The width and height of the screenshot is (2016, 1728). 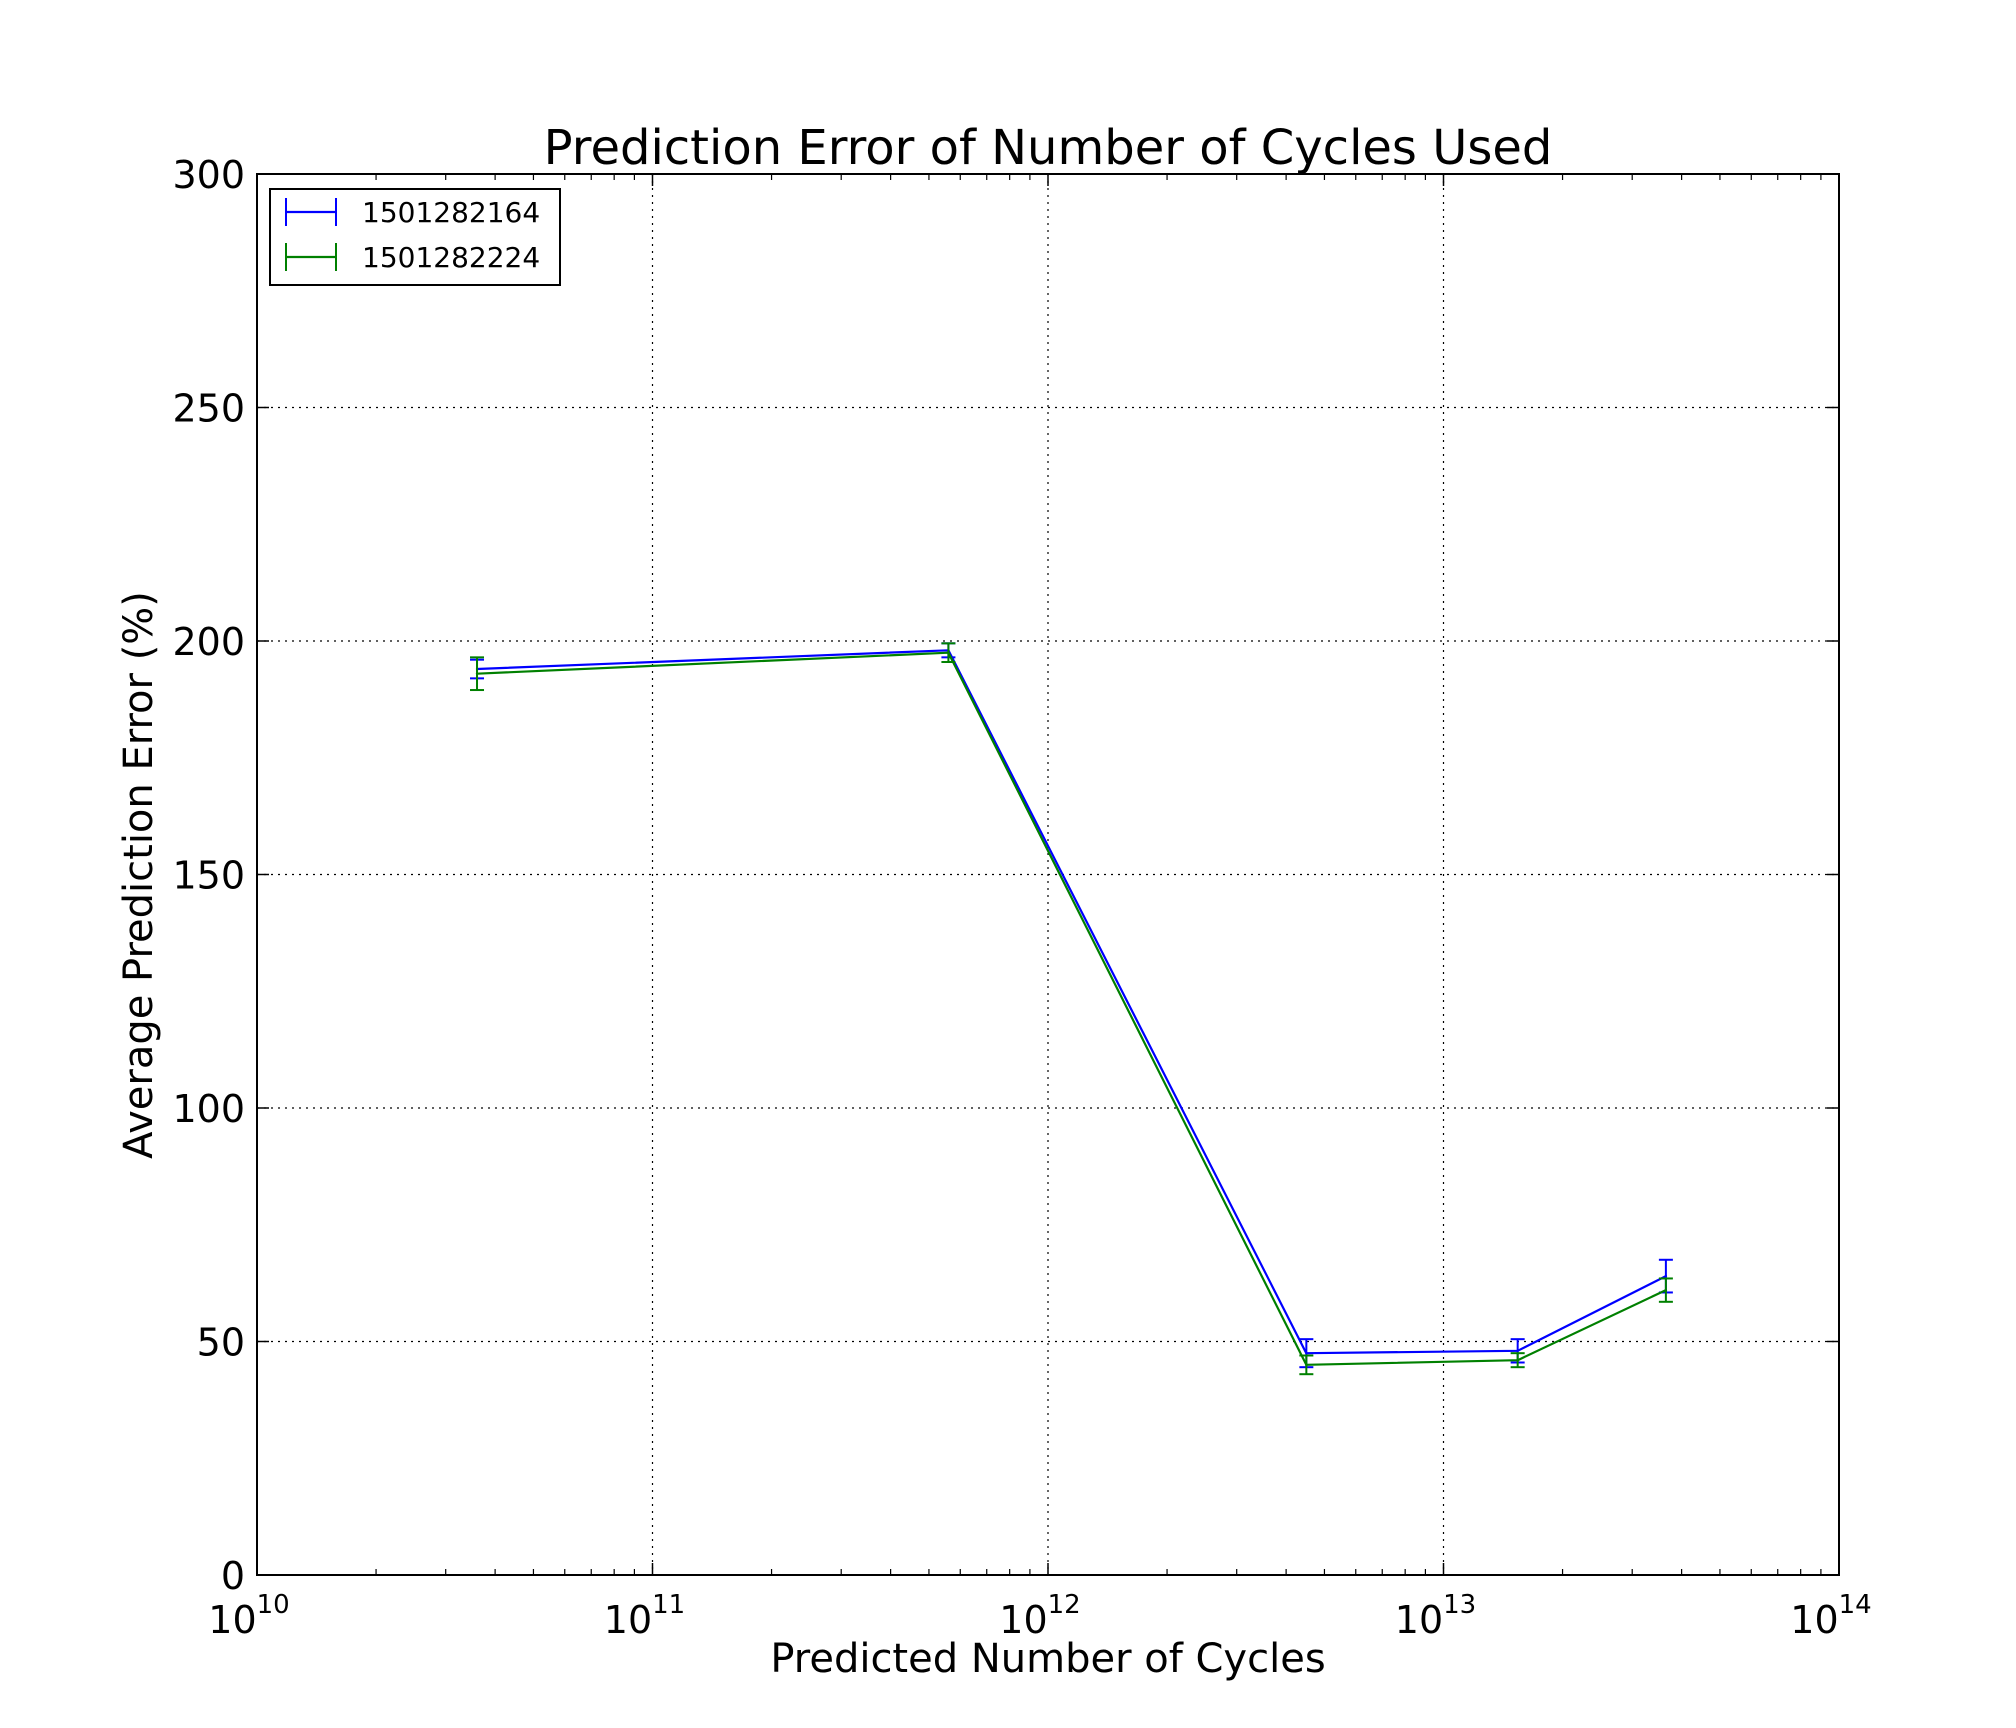 What do you see at coordinates (451, 257) in the screenshot?
I see `legend-label: 1501282224` at bounding box center [451, 257].